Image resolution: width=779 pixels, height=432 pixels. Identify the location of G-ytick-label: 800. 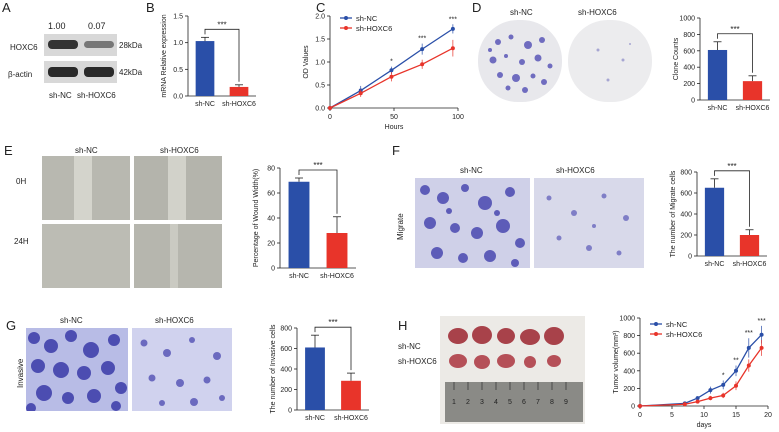
(286, 329).